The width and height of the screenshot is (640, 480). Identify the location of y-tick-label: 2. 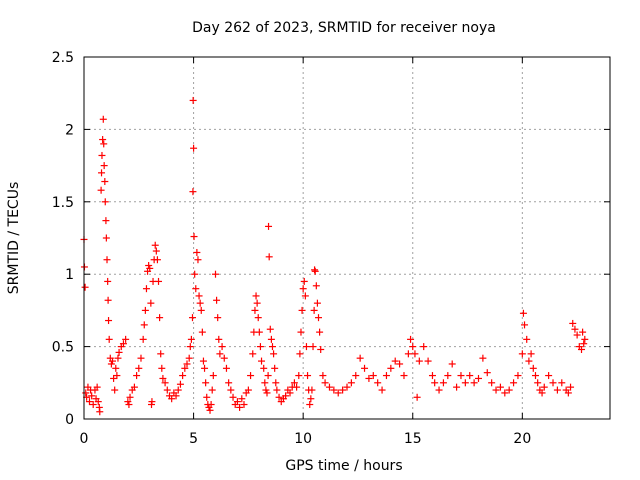
(69, 130).